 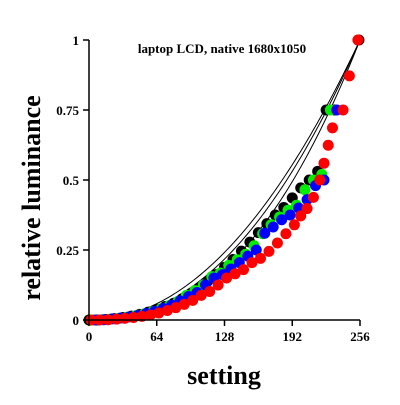 What do you see at coordinates (224, 375) in the screenshot?
I see `x-axis-title: setting` at bounding box center [224, 375].